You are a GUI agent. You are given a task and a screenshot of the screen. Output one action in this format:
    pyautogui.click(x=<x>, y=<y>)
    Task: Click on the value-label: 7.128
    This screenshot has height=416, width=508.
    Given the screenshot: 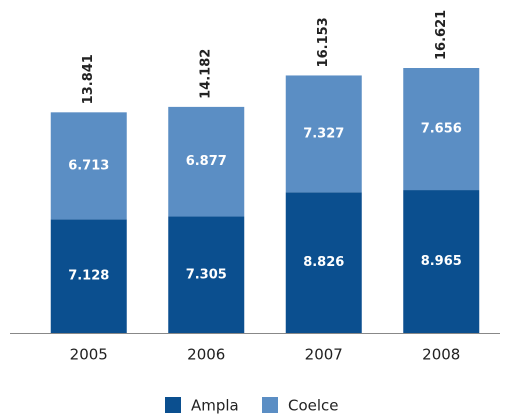 What is the action you would take?
    pyautogui.click(x=88, y=276)
    